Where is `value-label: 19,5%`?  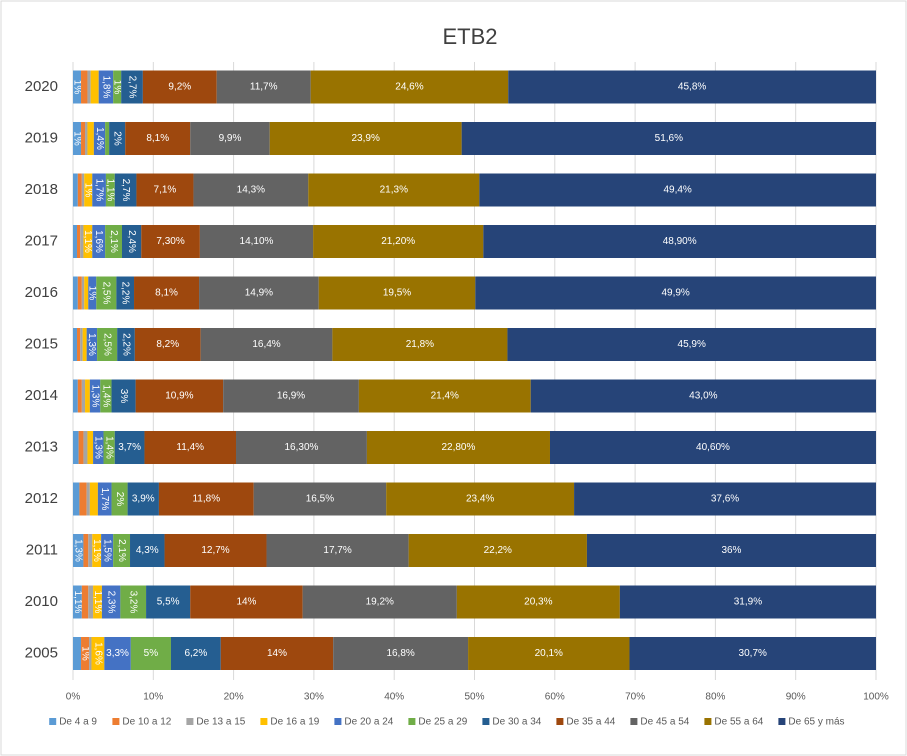 value-label: 19,5% is located at coordinates (397, 293).